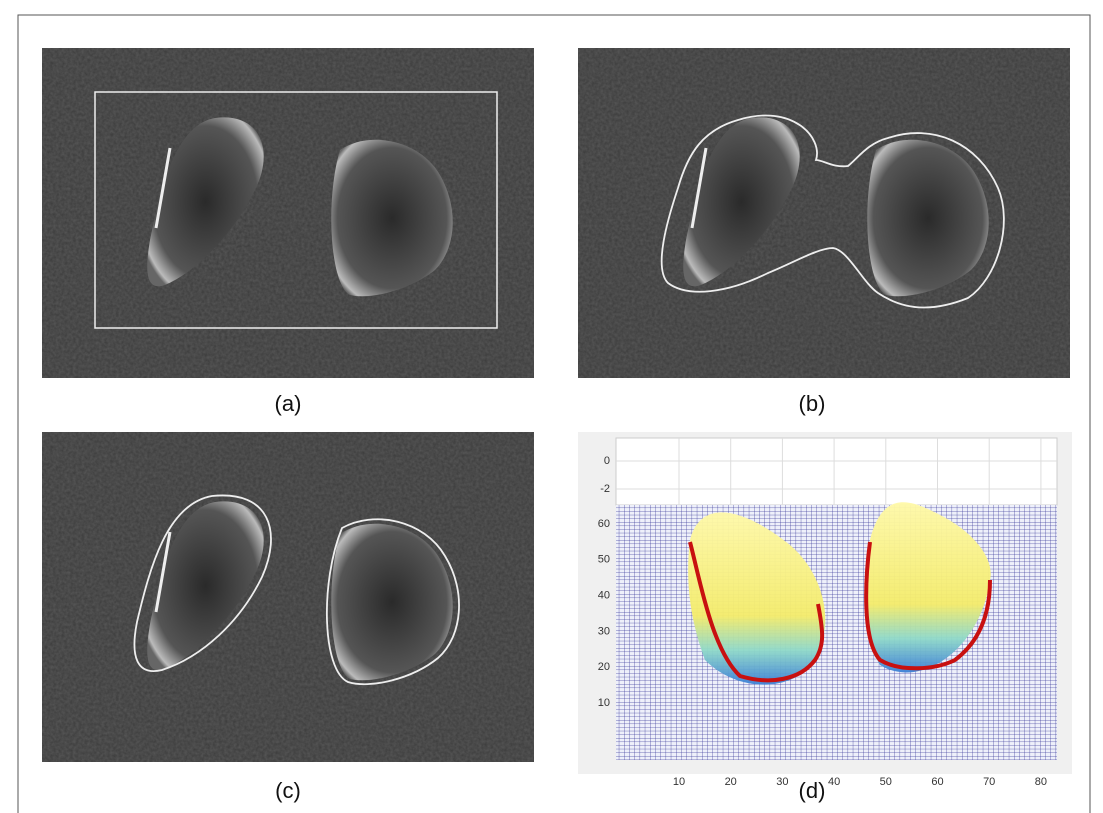  Describe the element at coordinates (604, 631) in the screenshot. I see `y-tick-label: 30` at that location.